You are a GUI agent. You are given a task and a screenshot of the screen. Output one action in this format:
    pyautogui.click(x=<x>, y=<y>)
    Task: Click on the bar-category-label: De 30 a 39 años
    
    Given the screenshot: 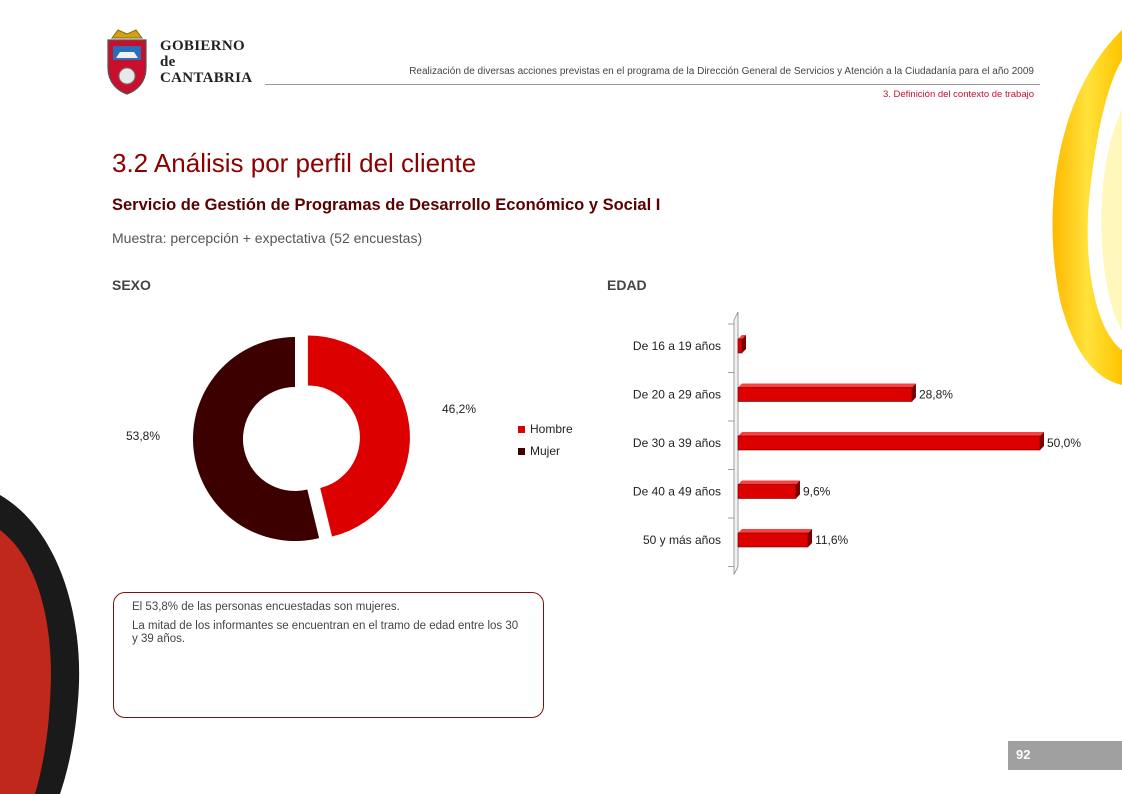 What is the action you would take?
    pyautogui.click(x=677, y=443)
    